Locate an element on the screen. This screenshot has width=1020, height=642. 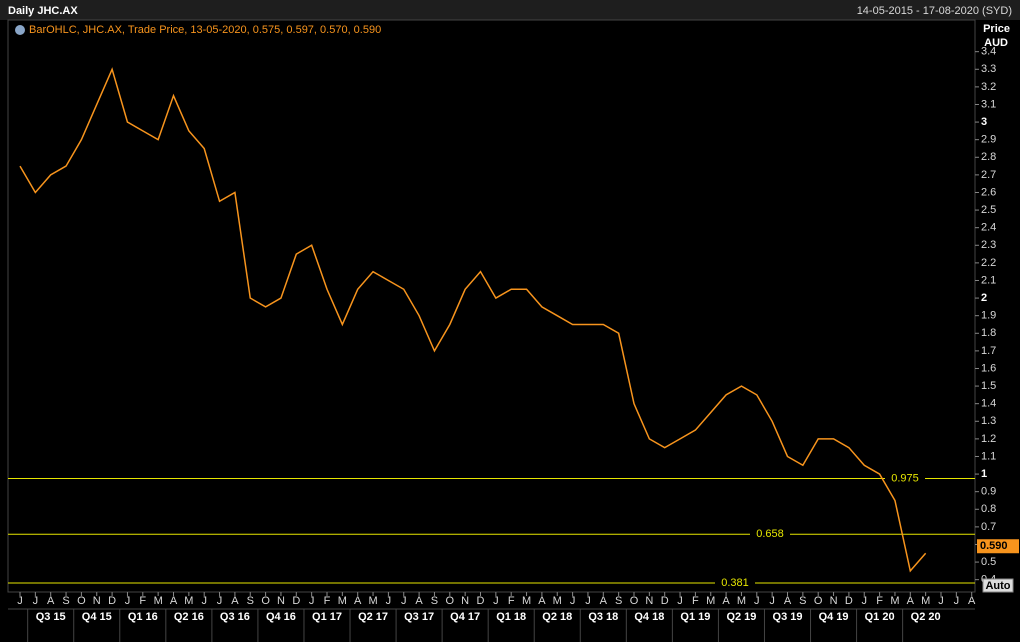
quarter-label: Q1 18 is located at coordinates (511, 617).